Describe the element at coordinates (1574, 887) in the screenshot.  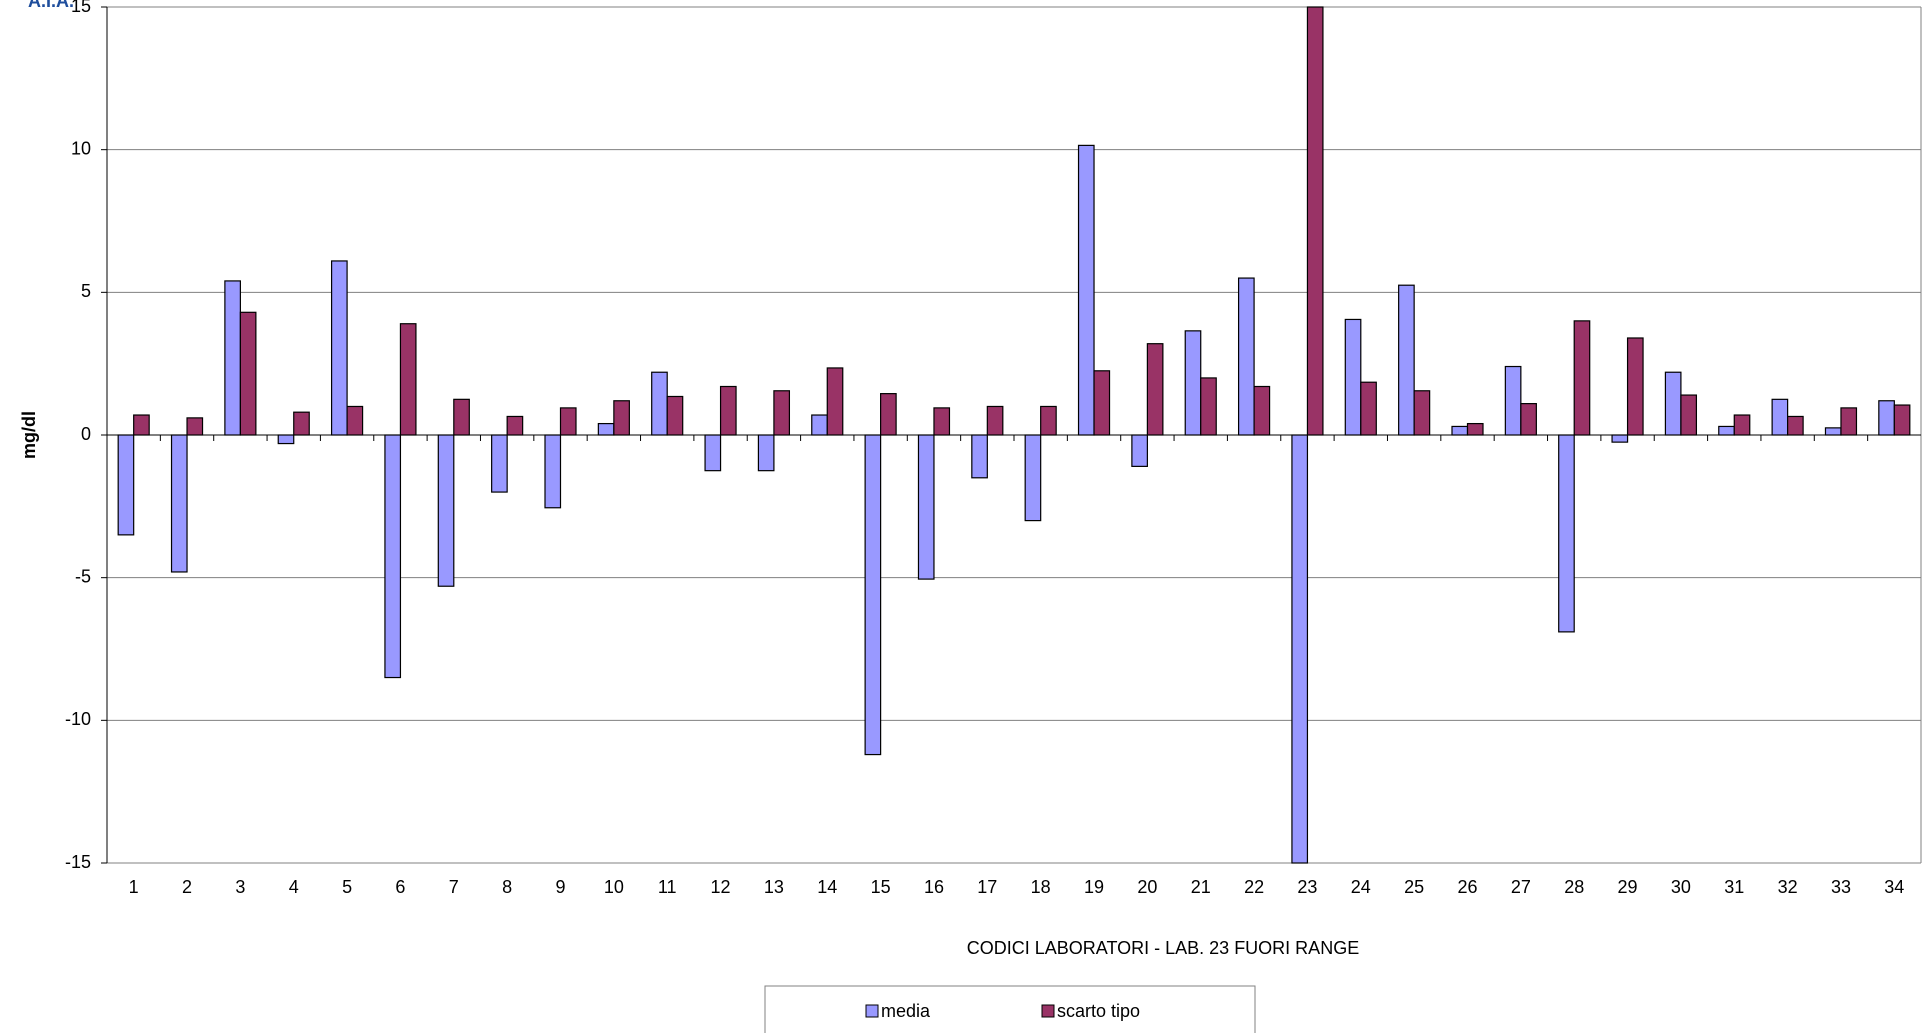
I see `x-tick-label: 28` at that location.